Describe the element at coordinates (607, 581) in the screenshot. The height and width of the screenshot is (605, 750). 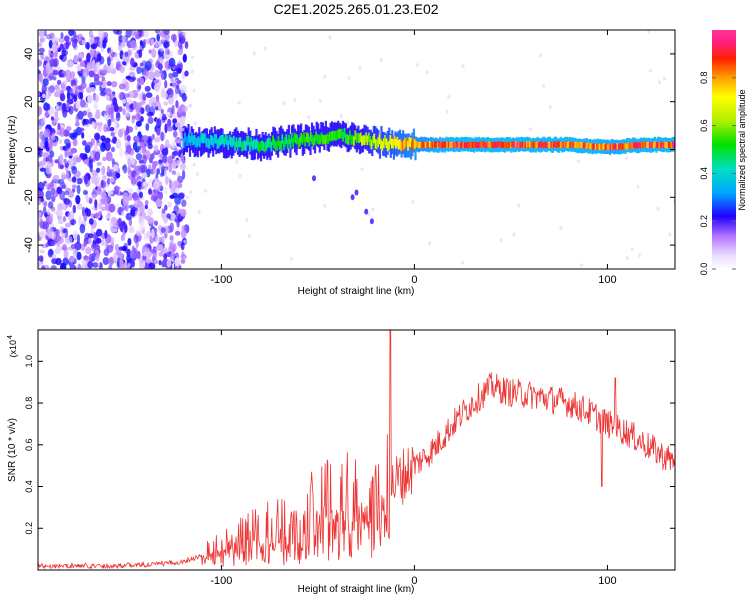
I see `snr-x-tick-label: 100` at that location.